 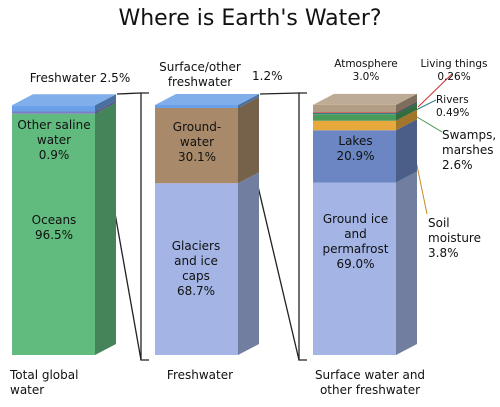 What do you see at coordinates (197, 157) in the screenshot?
I see `segment-value: 30.1%` at bounding box center [197, 157].